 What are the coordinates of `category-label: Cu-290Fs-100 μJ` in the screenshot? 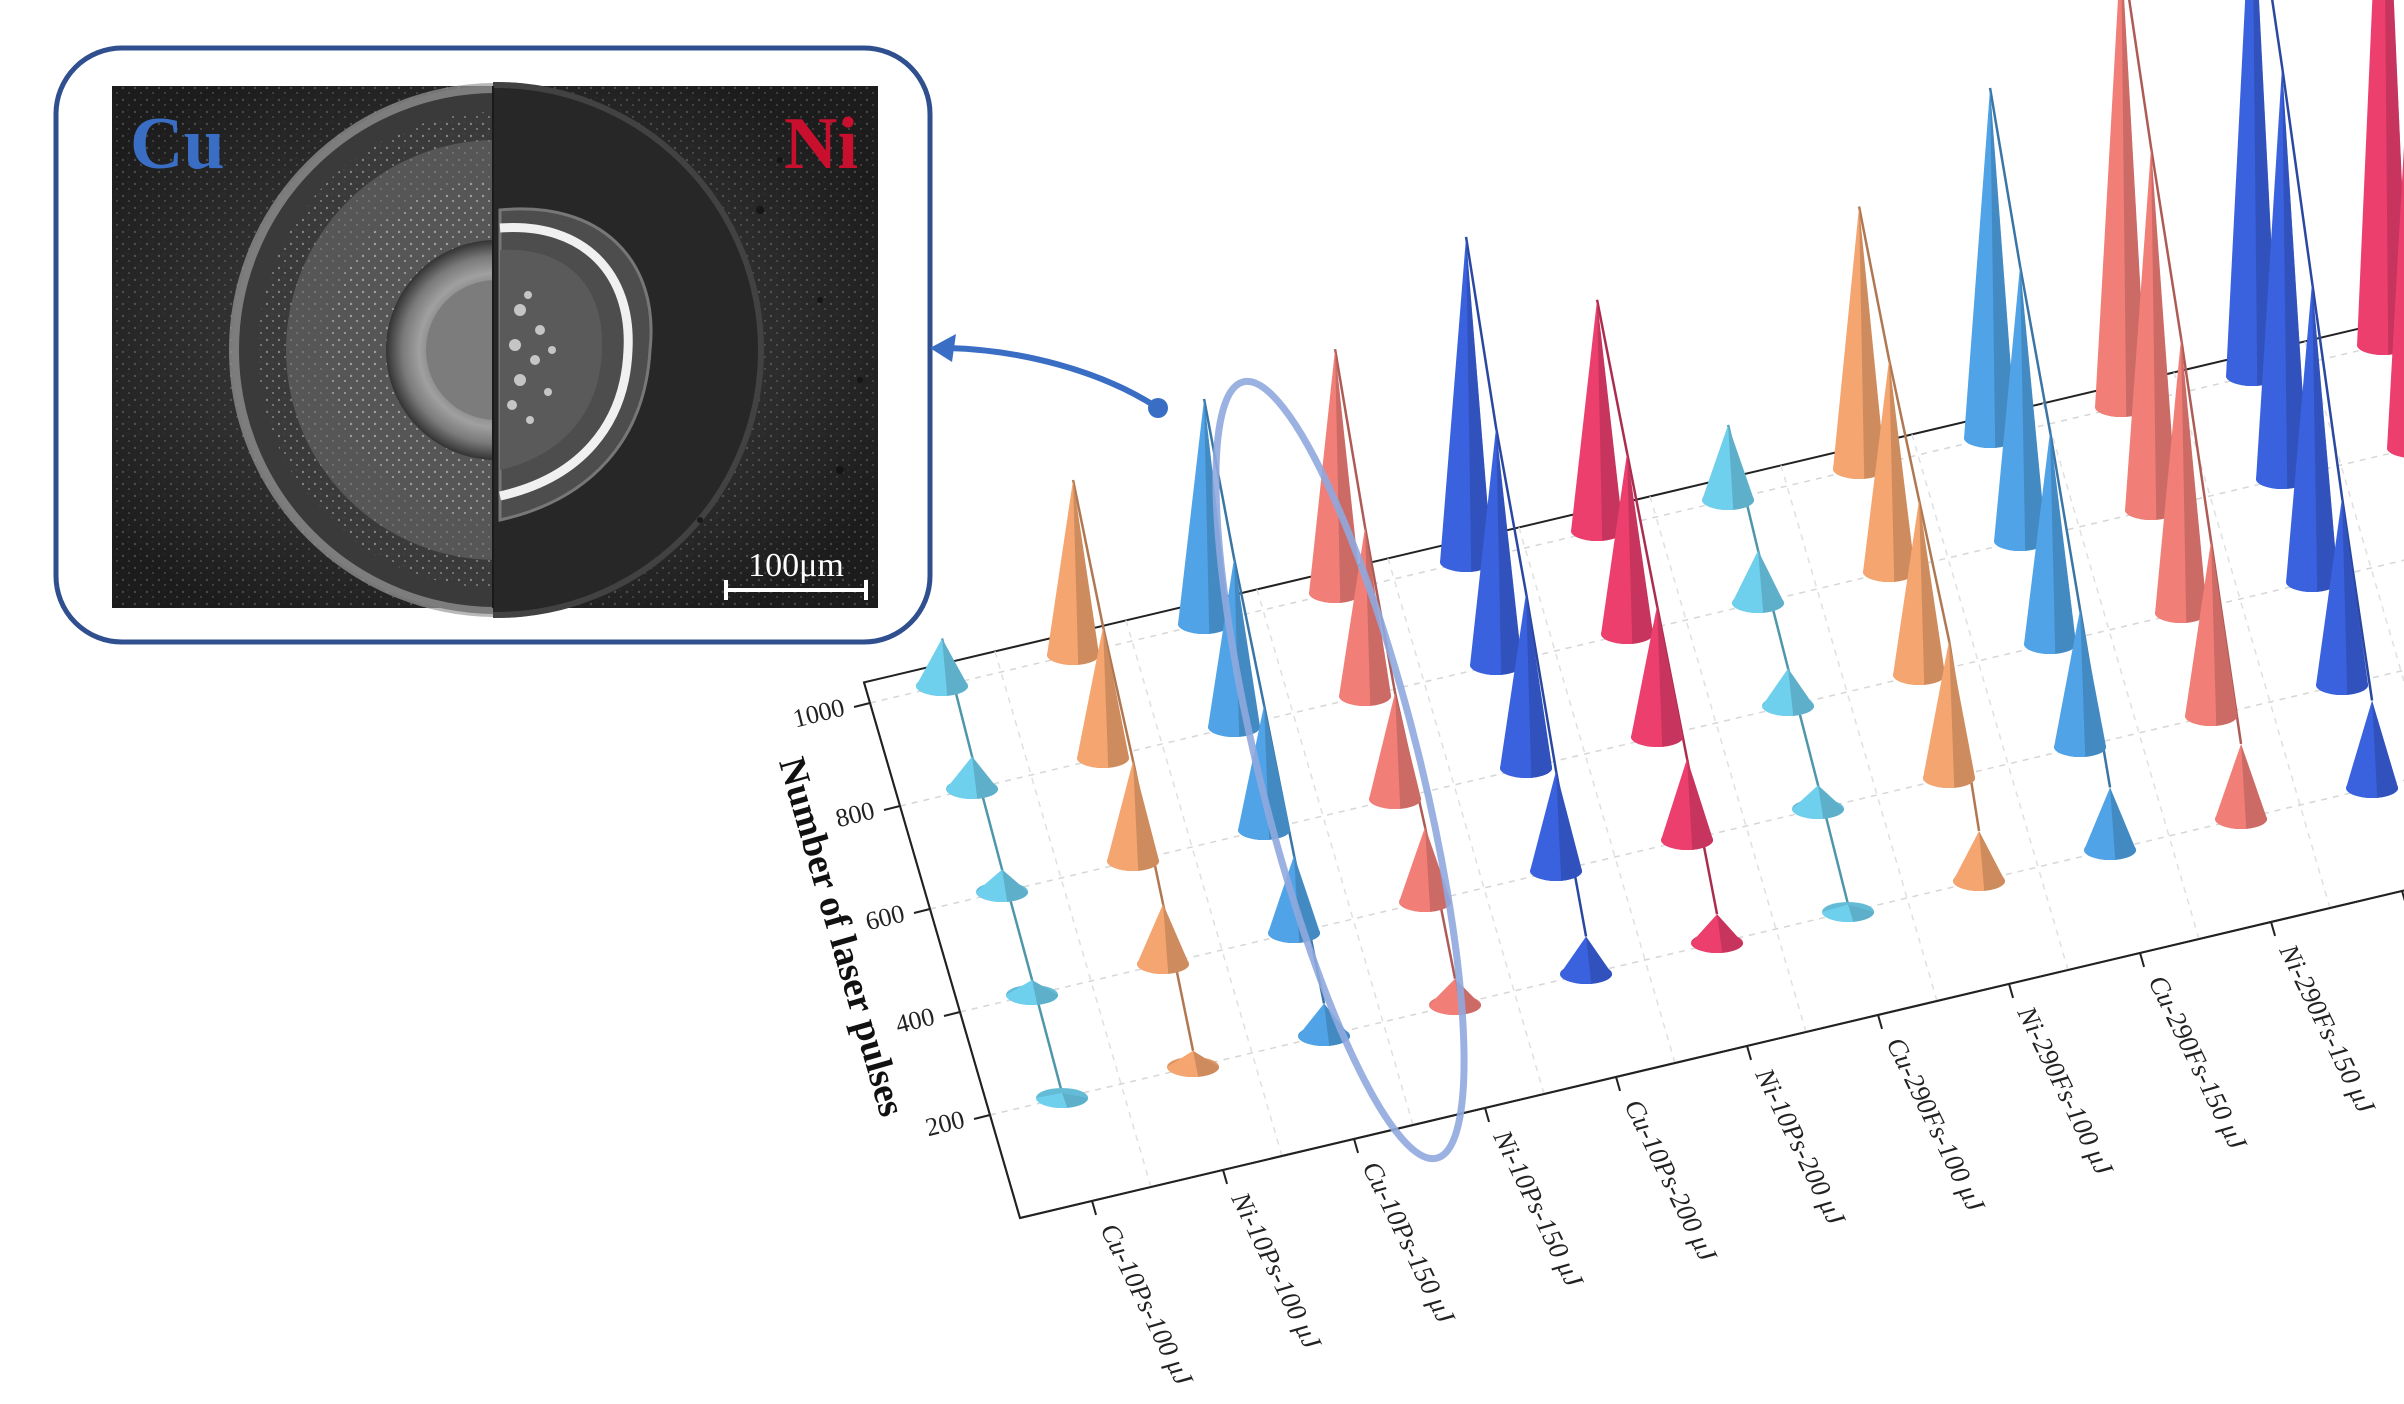 It's located at (1936, 1125).